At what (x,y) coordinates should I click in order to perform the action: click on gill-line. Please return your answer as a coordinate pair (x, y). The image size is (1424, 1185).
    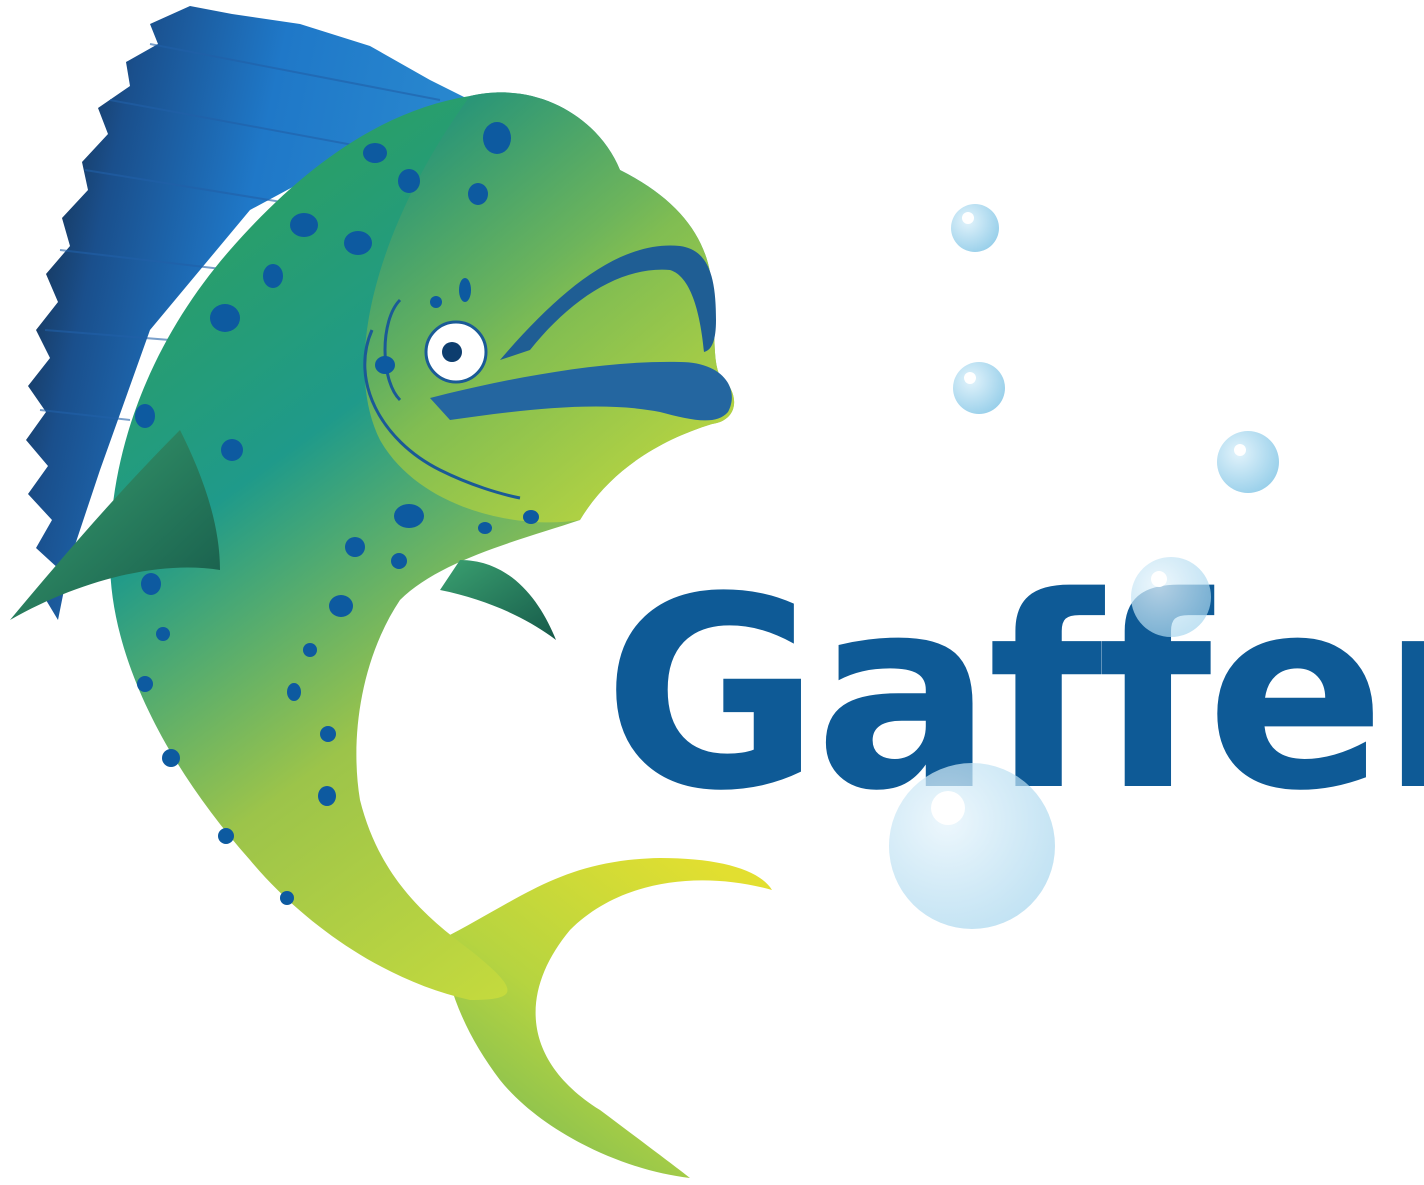
    Looking at the image, I should click on (442, 414).